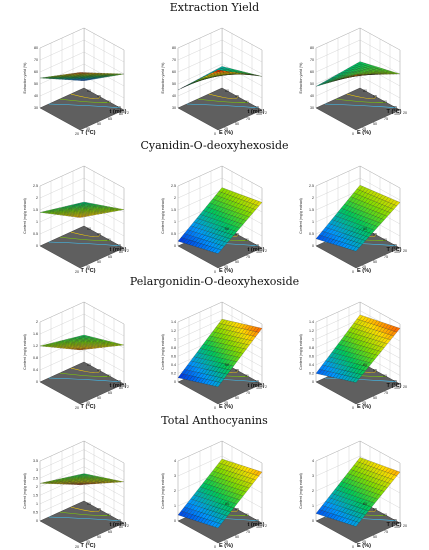 This screenshot has width=429, height=550. Describe the element at coordinates (175, 476) in the screenshot. I see `z-tick-label: 3` at that location.